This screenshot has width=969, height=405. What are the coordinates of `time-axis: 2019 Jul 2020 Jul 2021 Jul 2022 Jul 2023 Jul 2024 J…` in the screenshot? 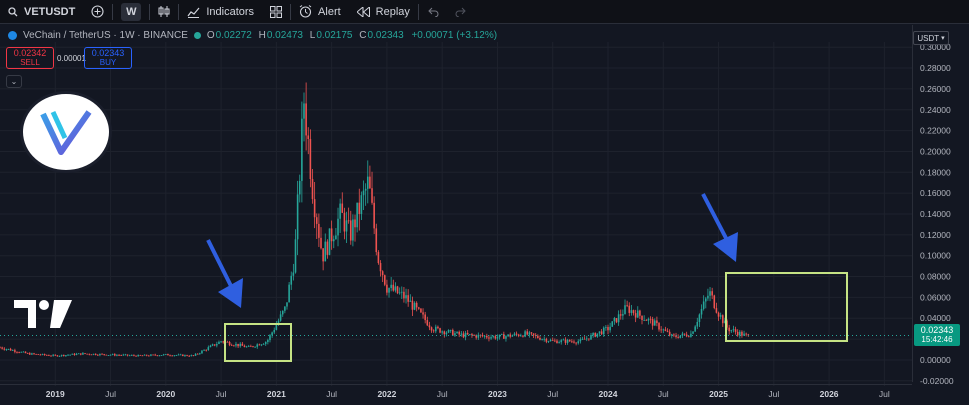 It's located at (468, 394).